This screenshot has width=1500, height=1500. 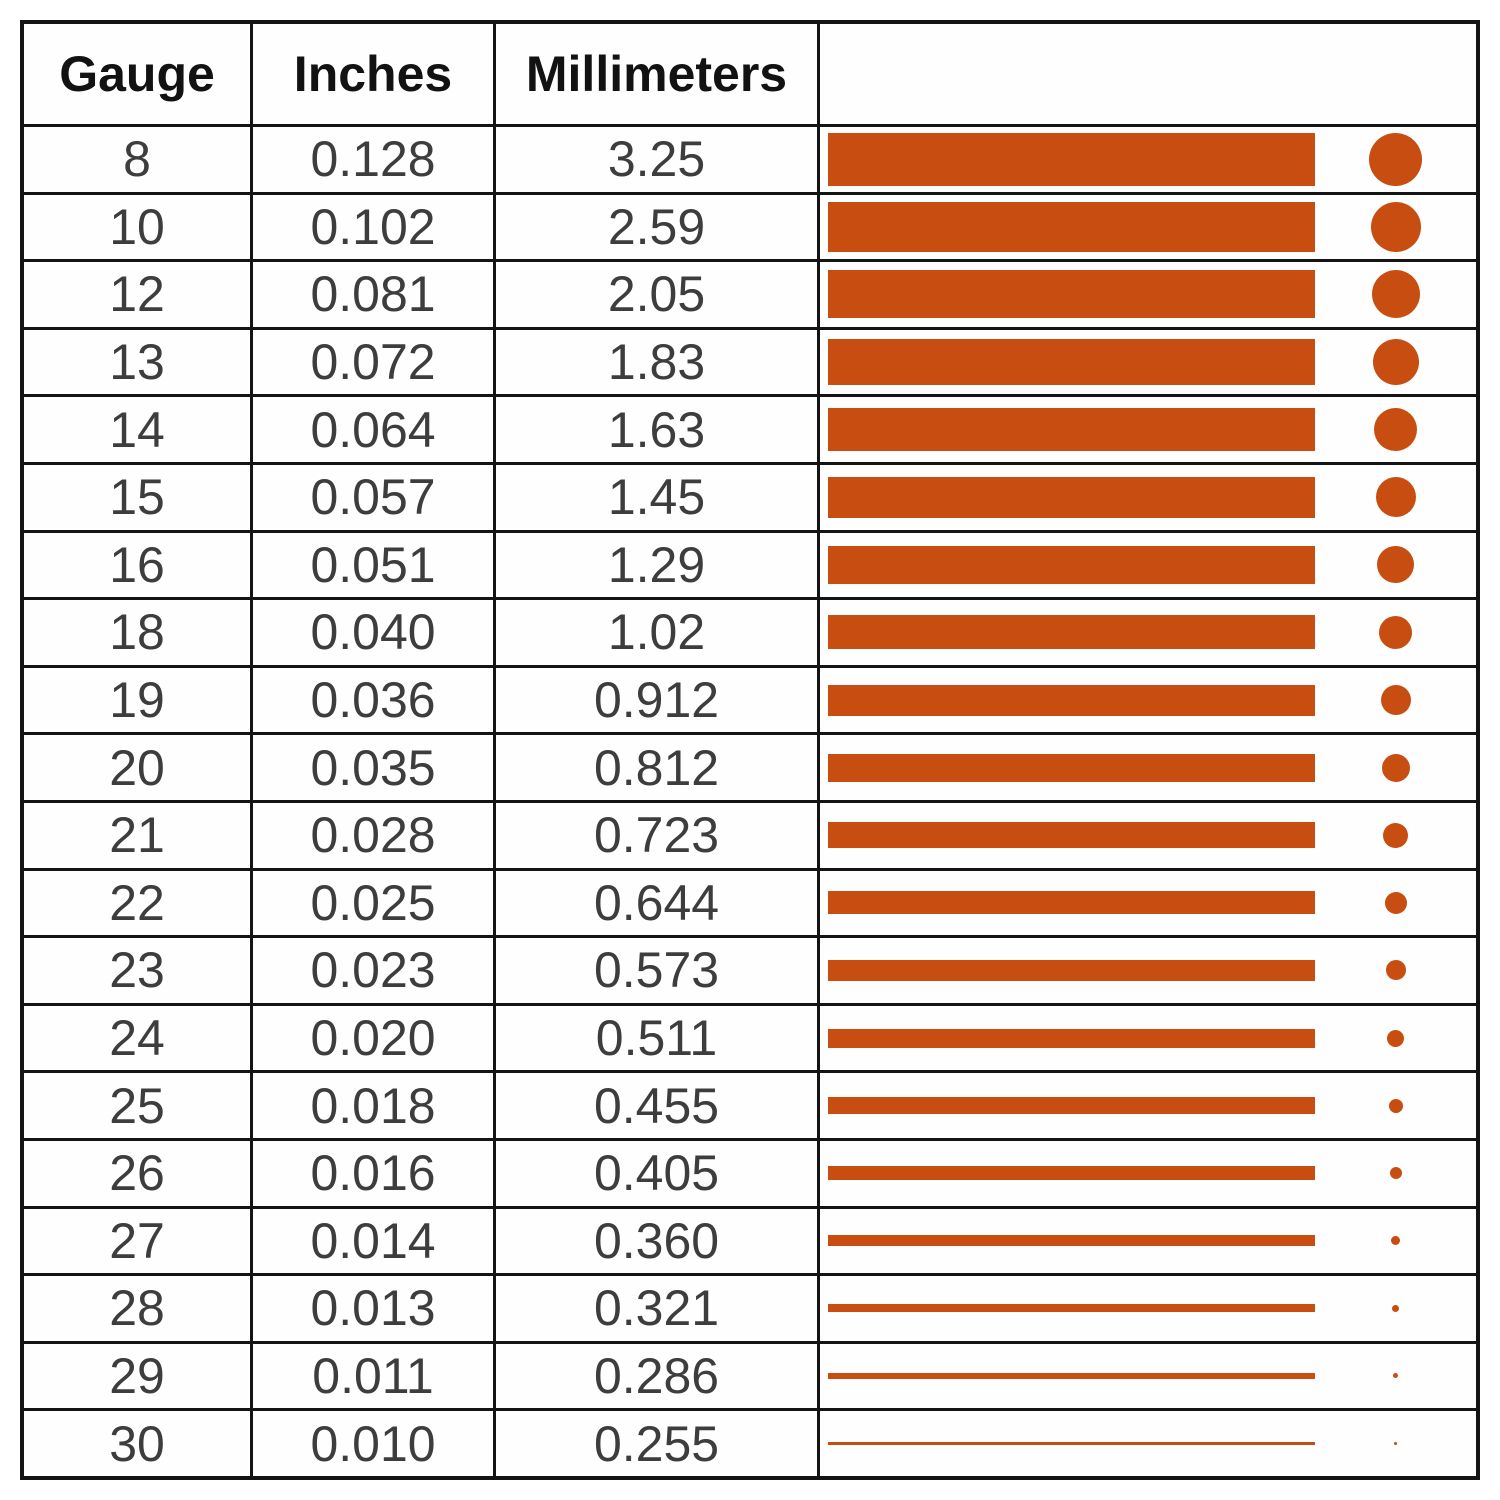 I want to click on mm-cell: 0.321, so click(x=658, y=1308).